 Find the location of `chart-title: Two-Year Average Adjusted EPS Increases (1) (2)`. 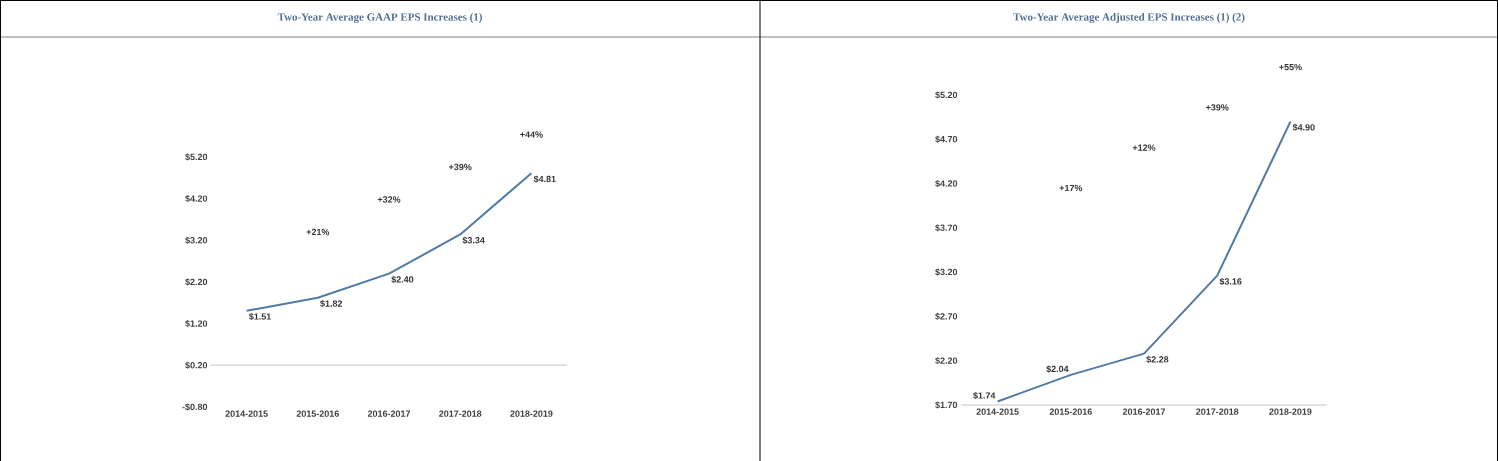

chart-title: Two-Year Average Adjusted EPS Increases (1) (2) is located at coordinates (1129, 17).